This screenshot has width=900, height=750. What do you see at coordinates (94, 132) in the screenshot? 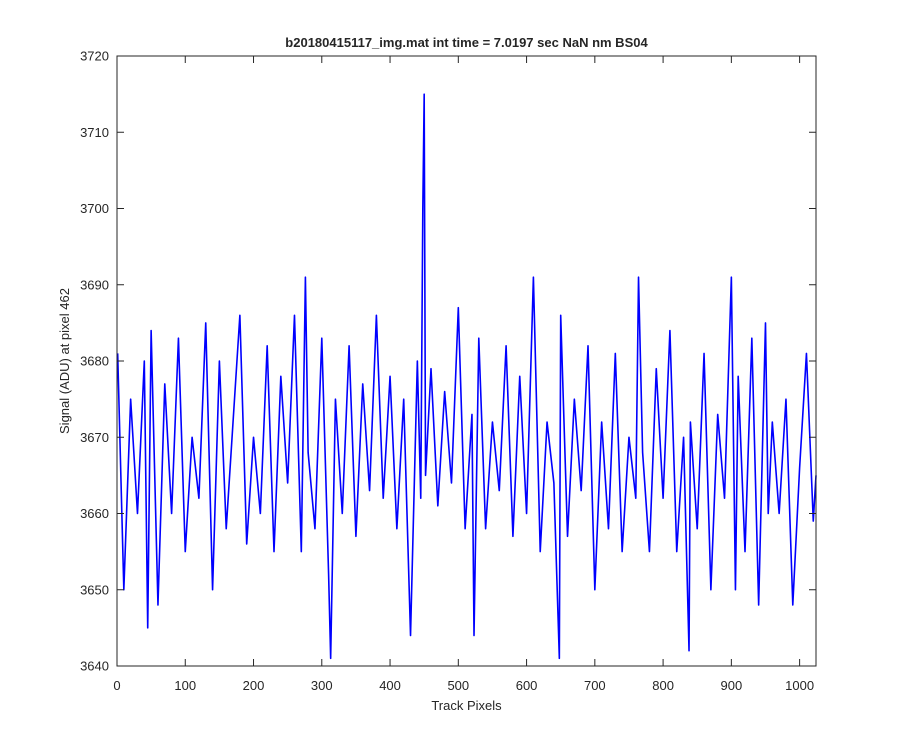
I see `y-tick-label: 3710` at bounding box center [94, 132].